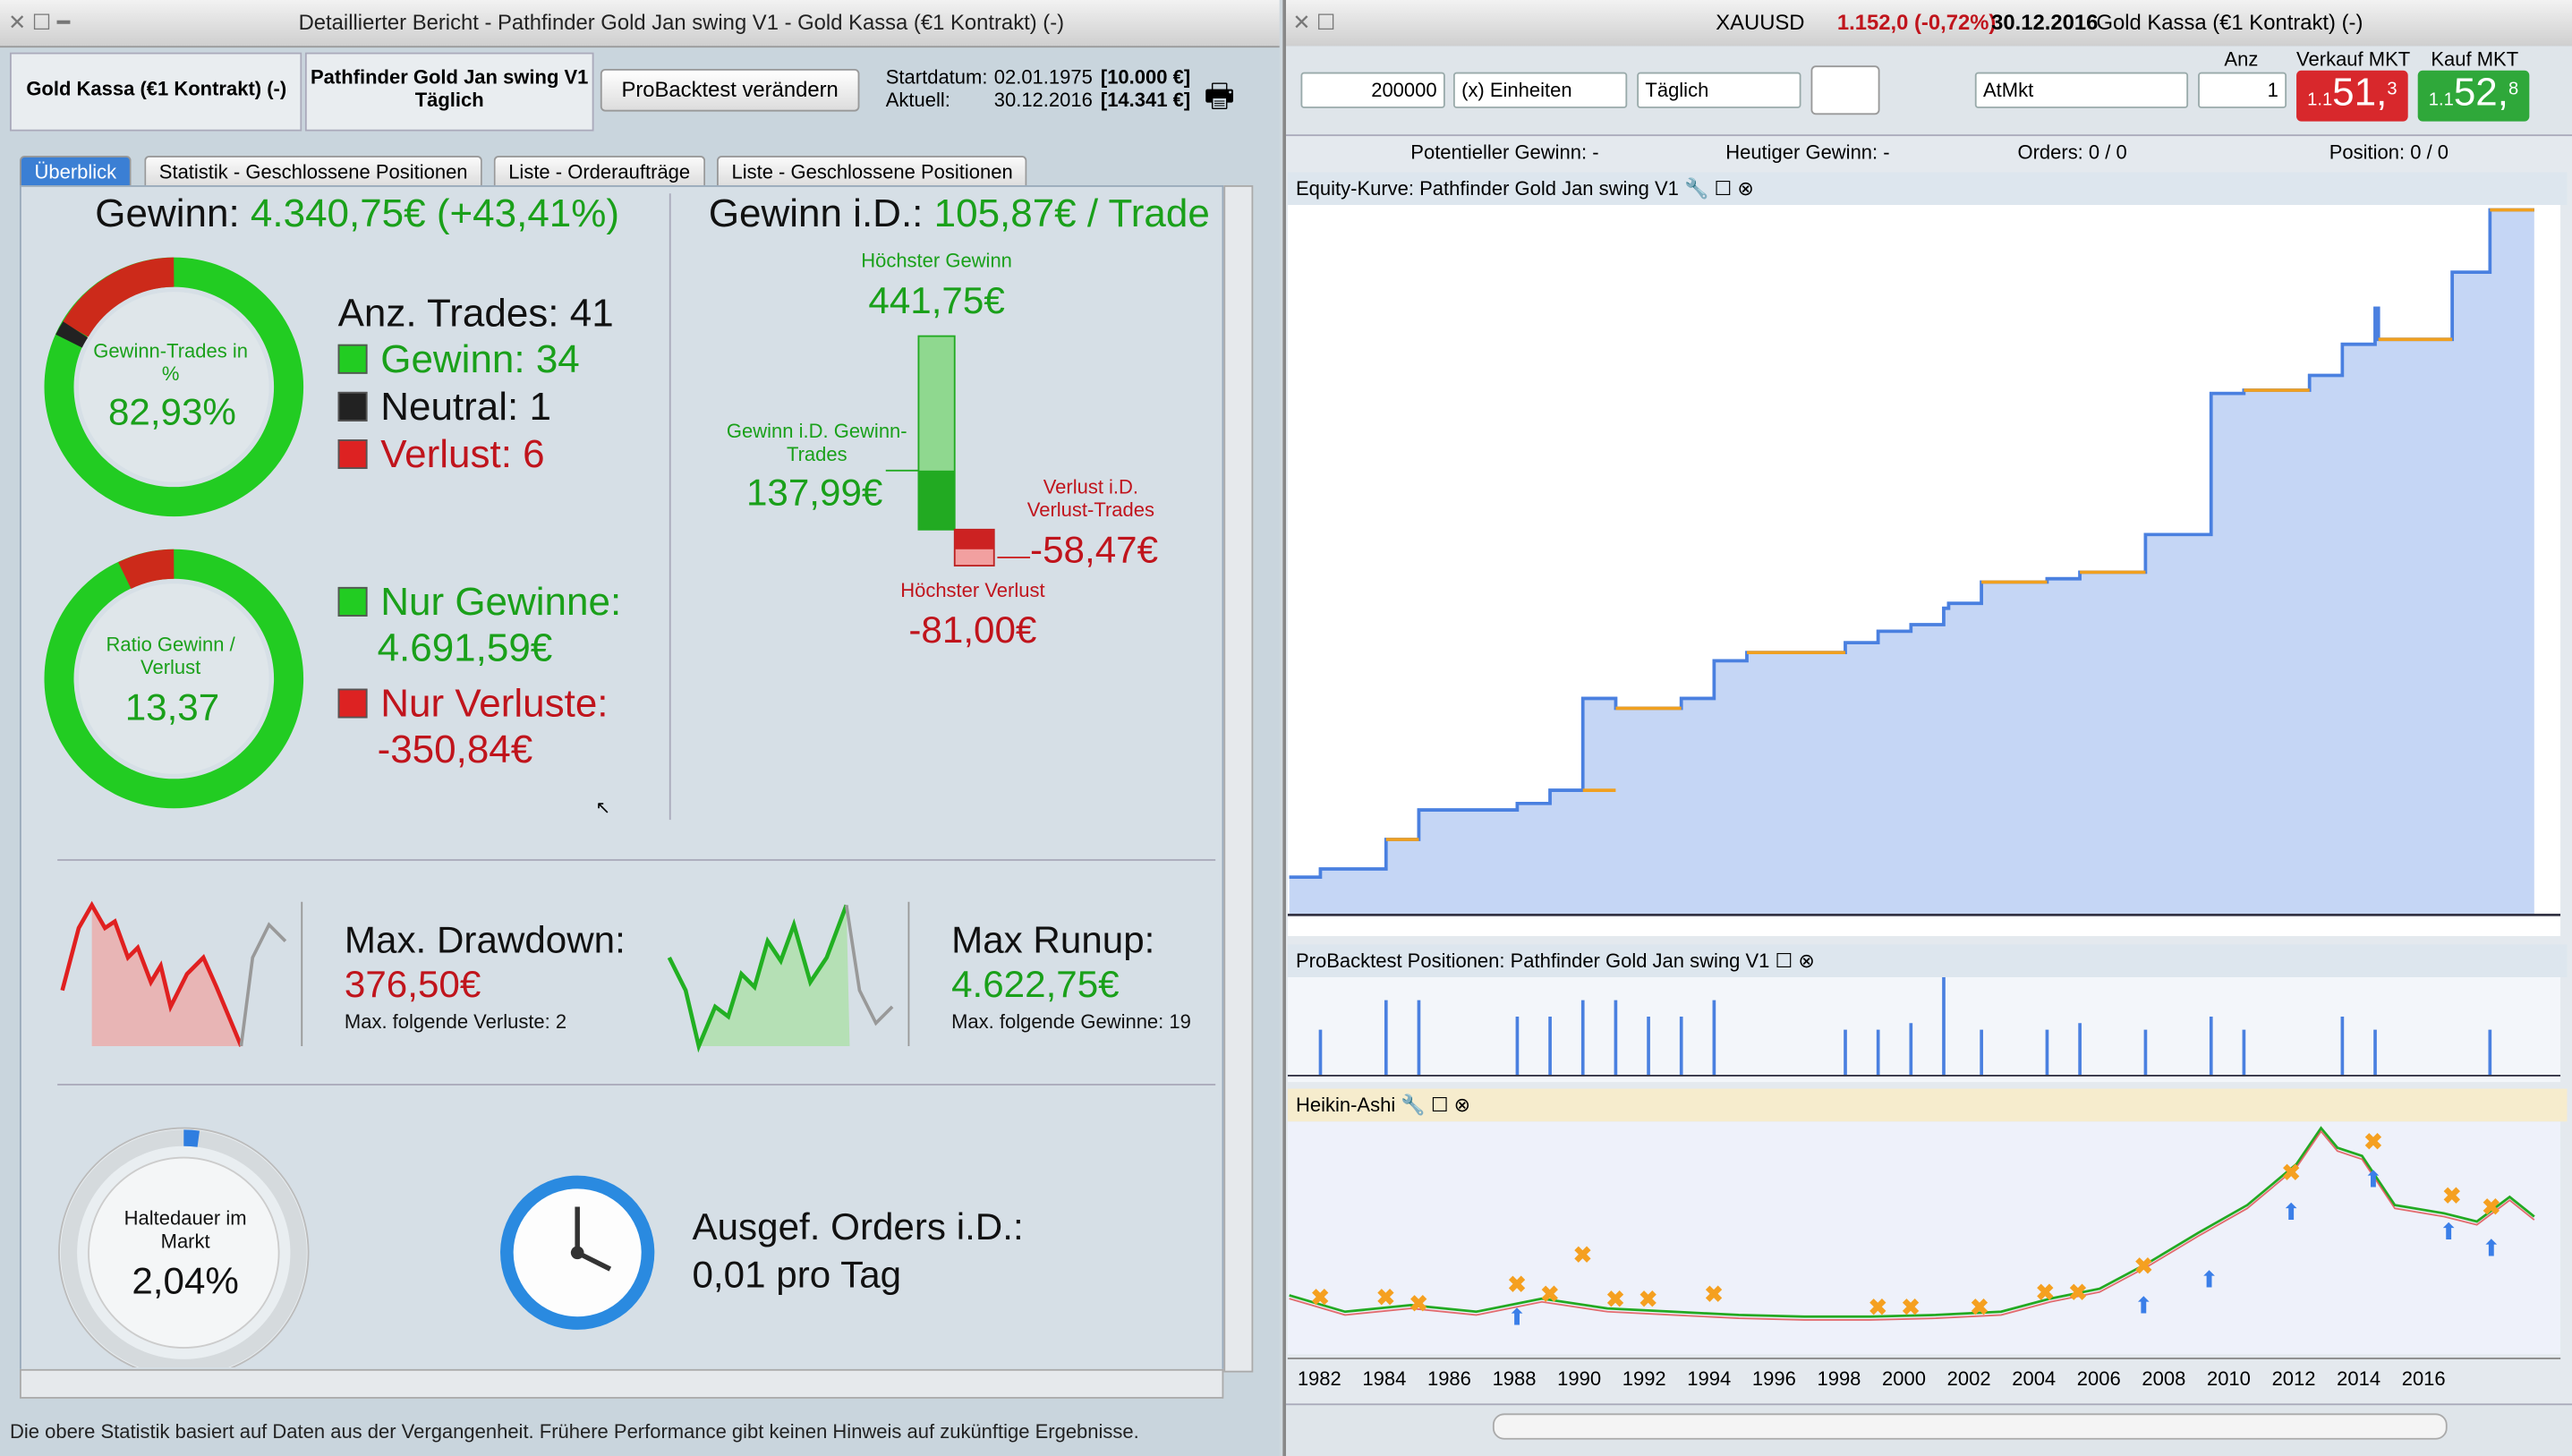  Describe the element at coordinates (2164, 1379) in the screenshot. I see `x-tick-label: 2008` at that location.